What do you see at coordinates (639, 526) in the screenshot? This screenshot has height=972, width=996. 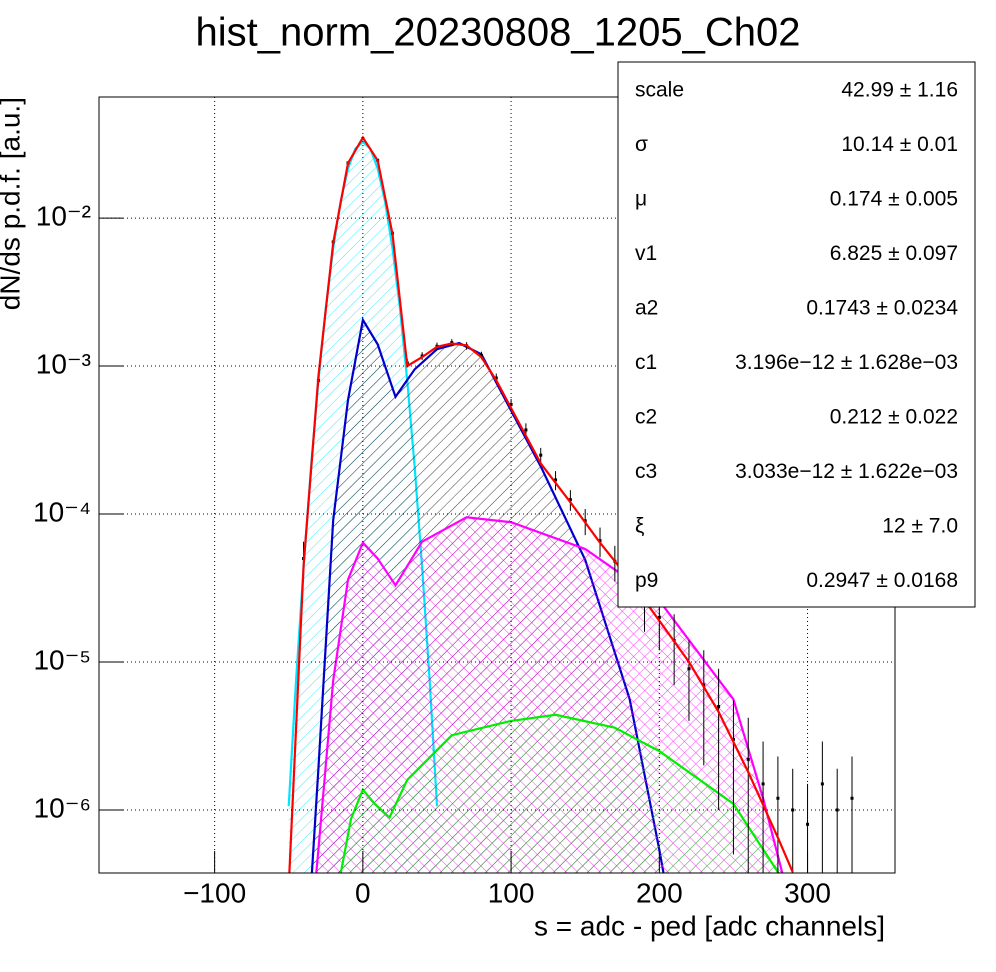 I see `stat-name: ξ` at bounding box center [639, 526].